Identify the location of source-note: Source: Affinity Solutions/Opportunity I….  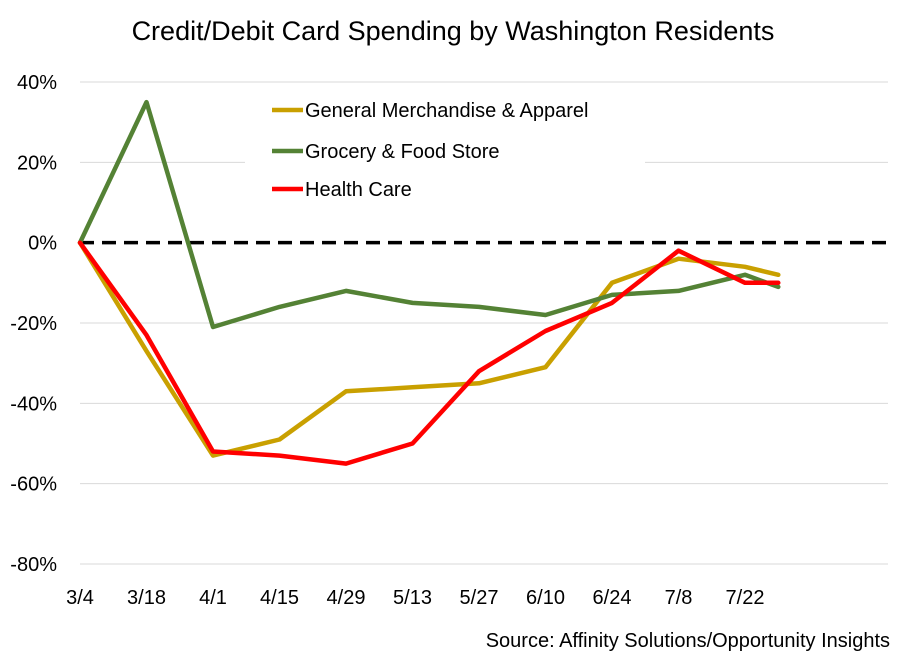
(688, 641).